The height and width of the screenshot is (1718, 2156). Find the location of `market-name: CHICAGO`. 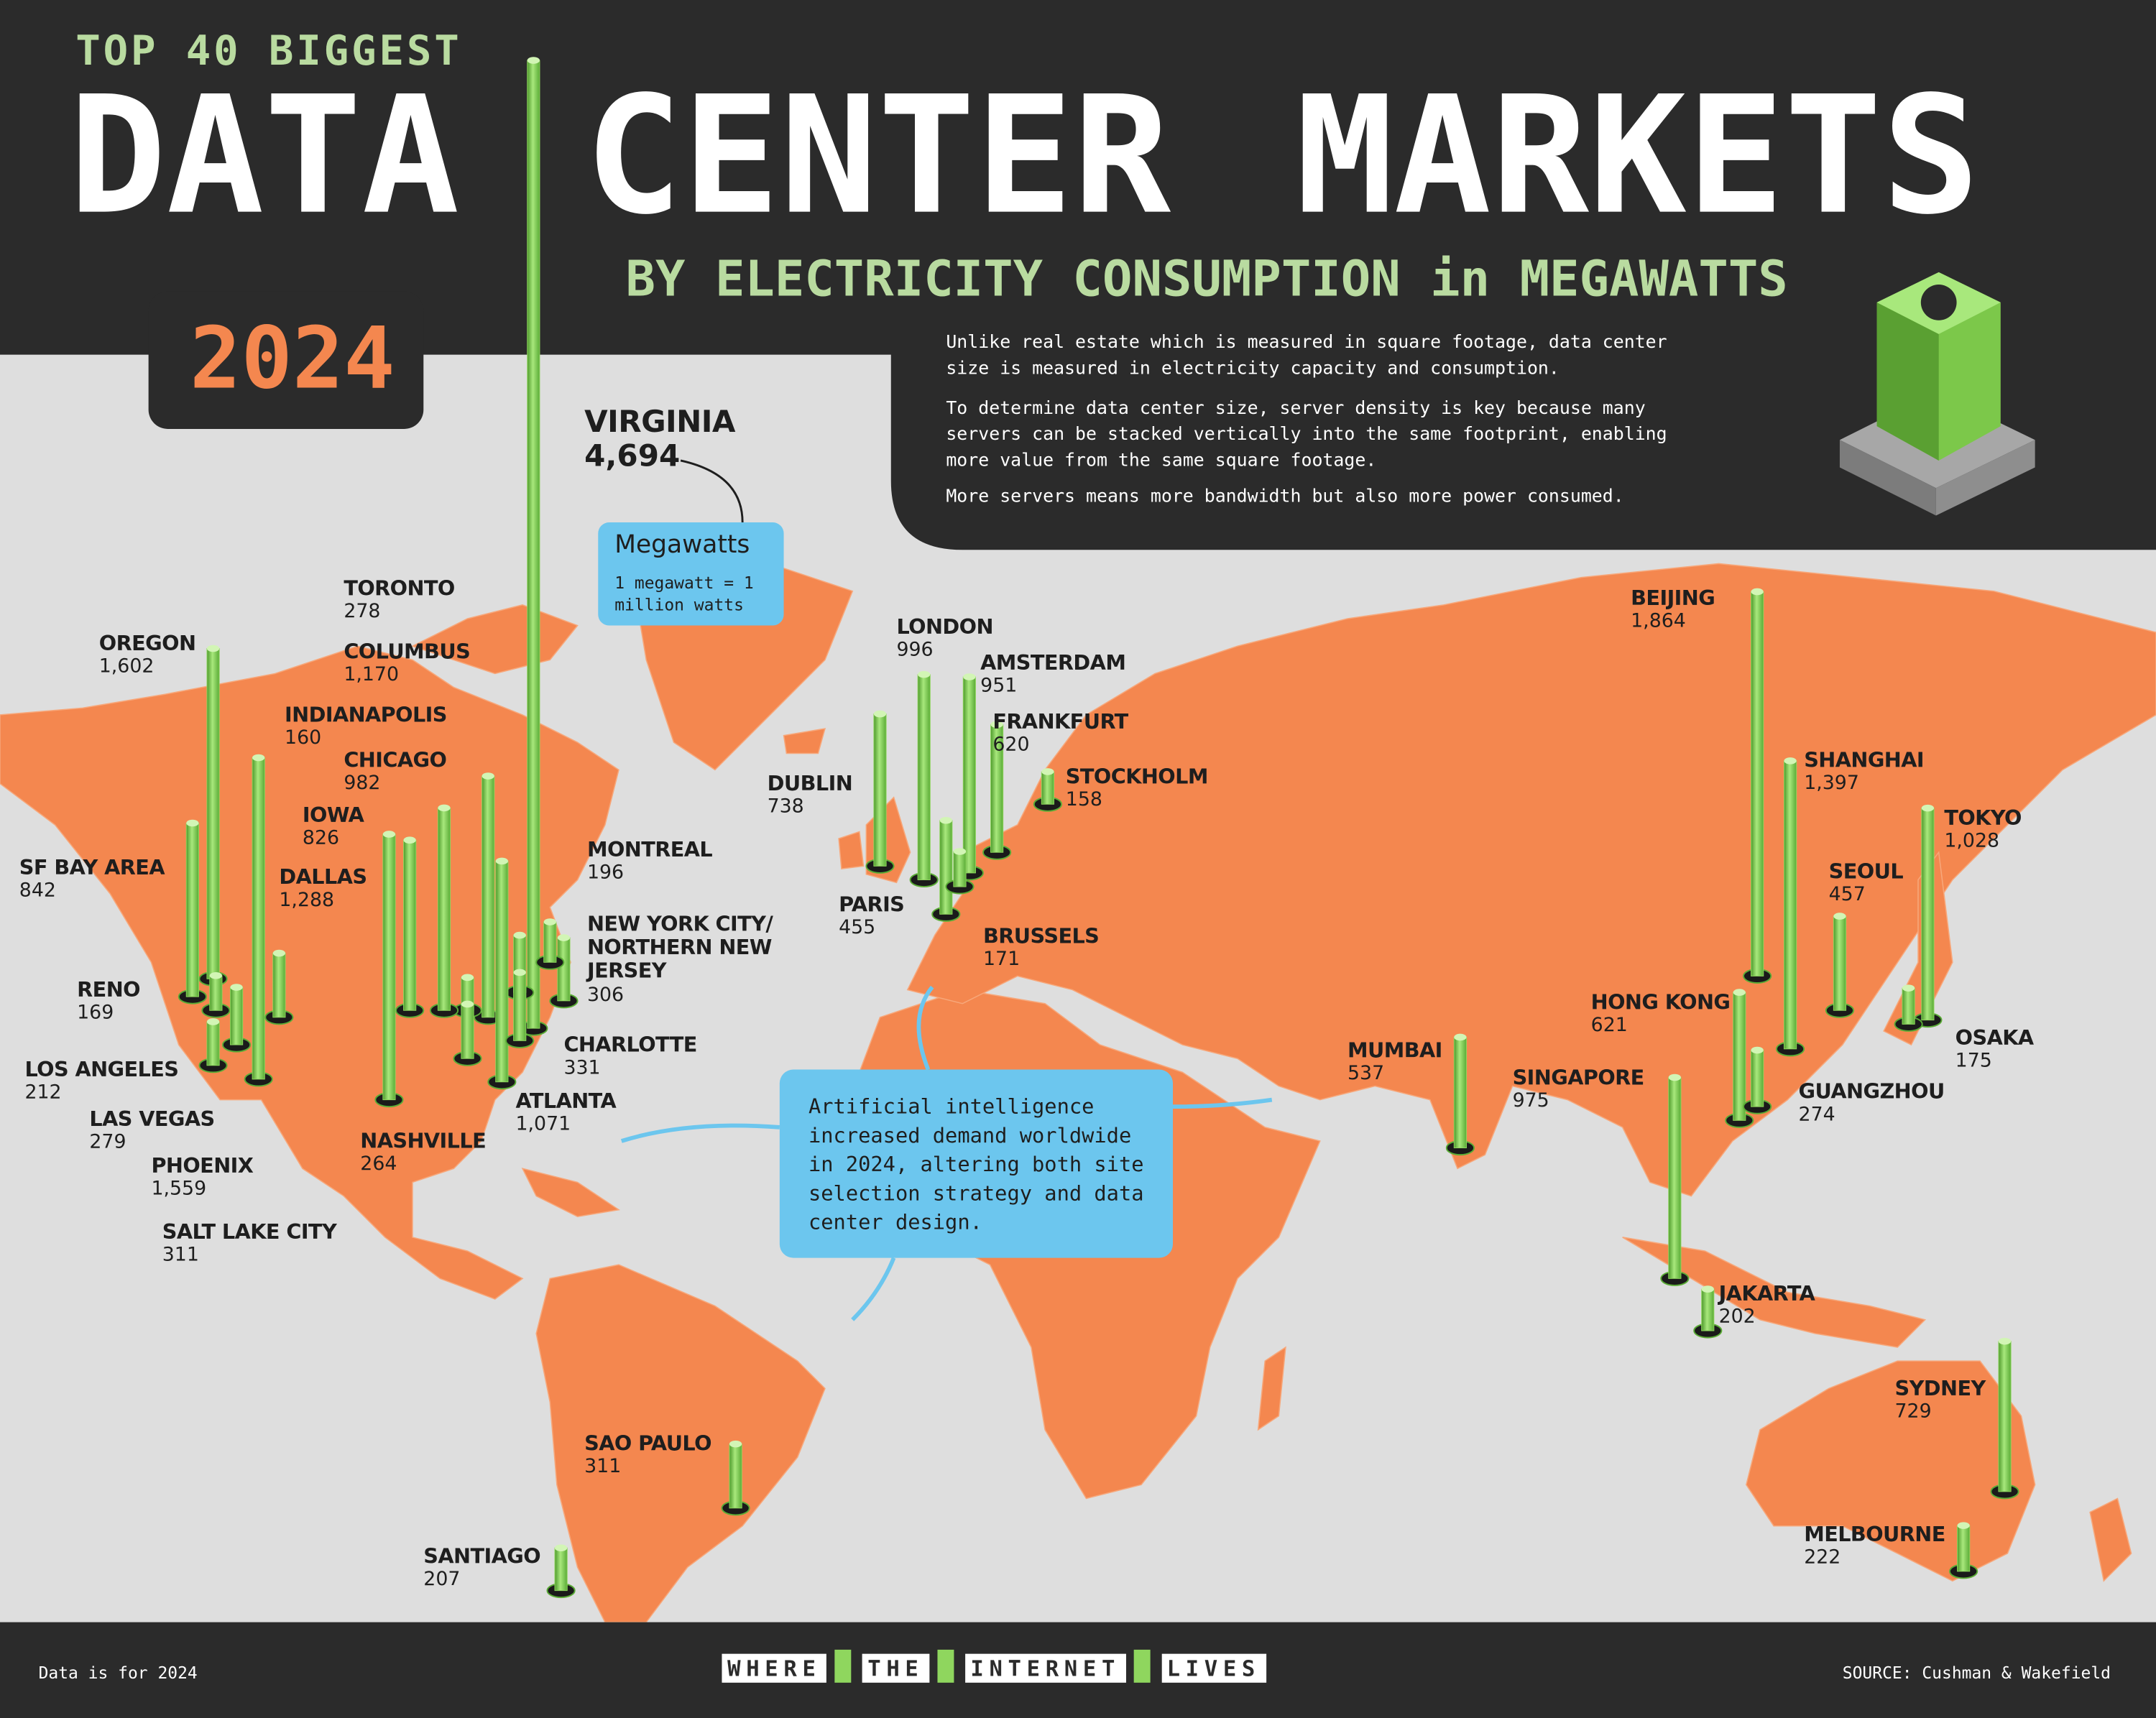

market-name: CHICAGO is located at coordinates (395, 760).